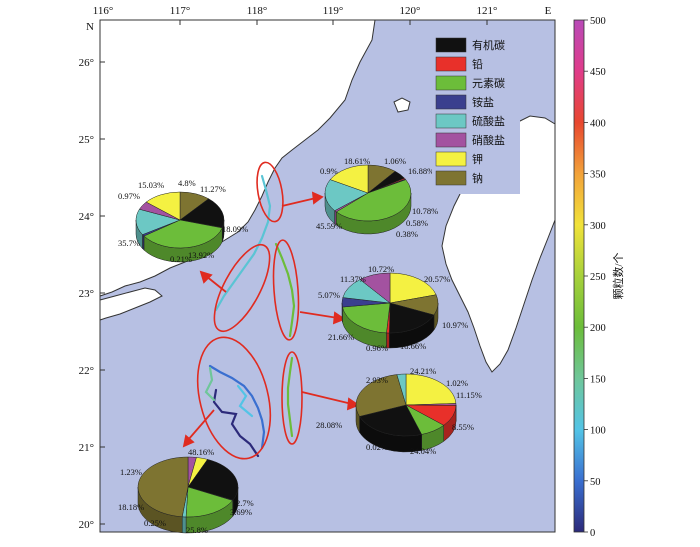  I want to click on pie-se-label: 0.02%, so click(377, 447).